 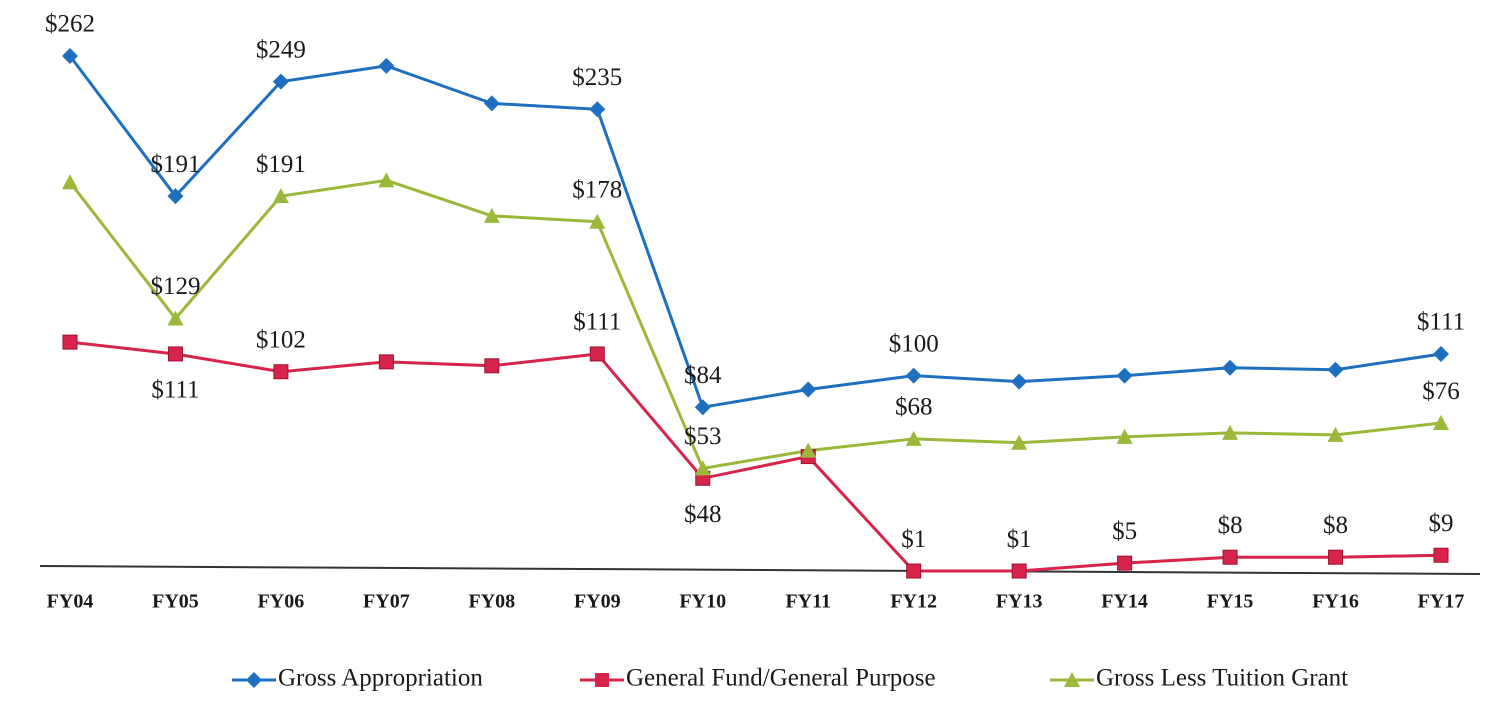 What do you see at coordinates (1230, 602) in the screenshot?
I see `x-tick-label: FY15` at bounding box center [1230, 602].